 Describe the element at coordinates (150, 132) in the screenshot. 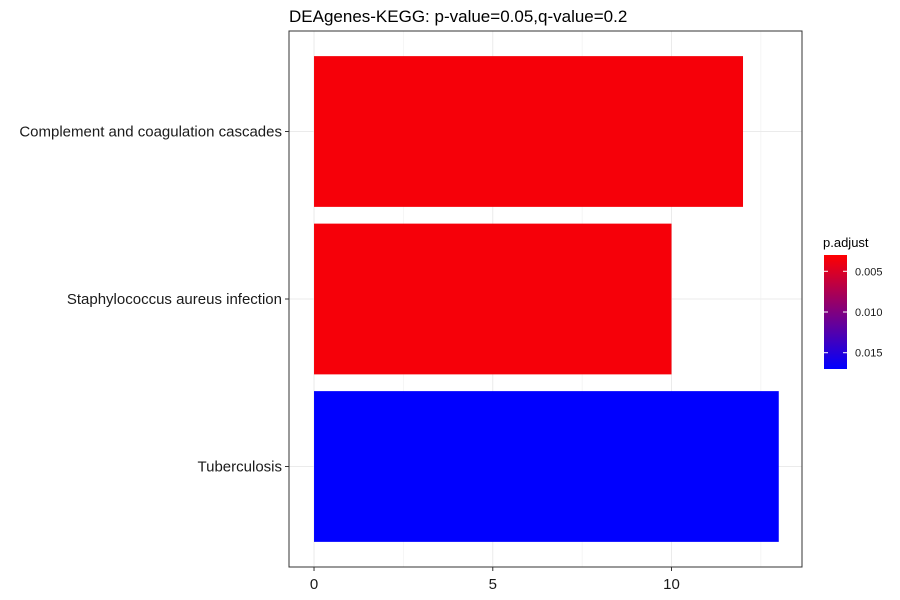

I see `y-tick-label: Complement and coagulation cascades` at that location.